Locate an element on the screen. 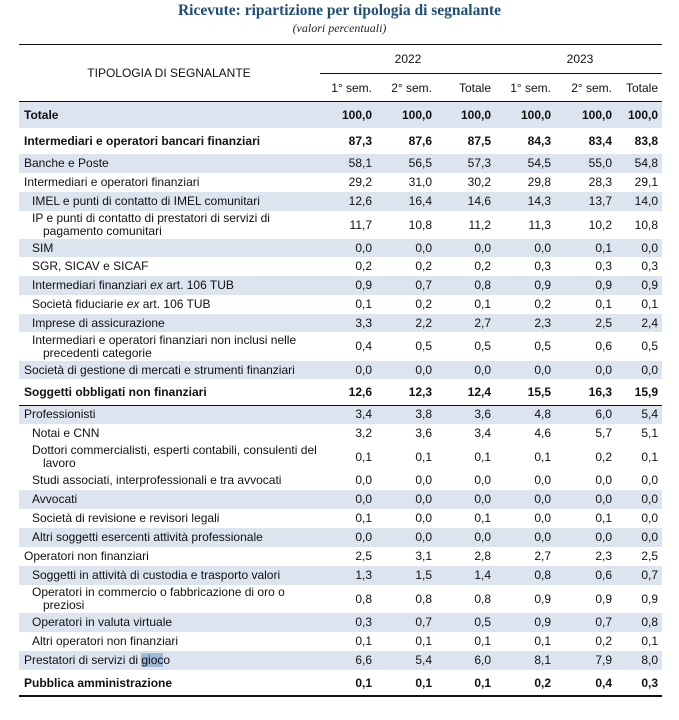 The image size is (679, 720). row-label: Imprese di assicurazione is located at coordinates (168, 323).